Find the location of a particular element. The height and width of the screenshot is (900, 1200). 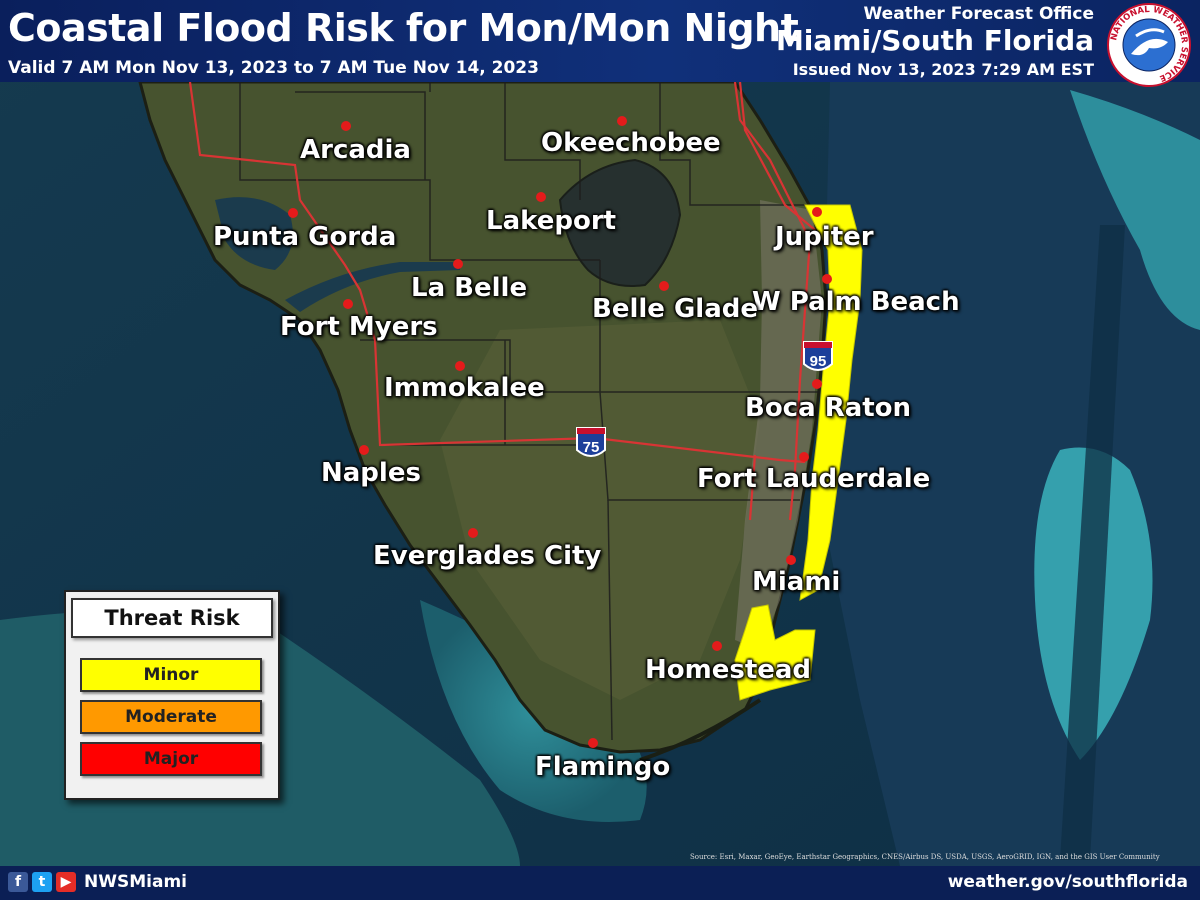

city-marker-punta-gorda is located at coordinates (293, 213).